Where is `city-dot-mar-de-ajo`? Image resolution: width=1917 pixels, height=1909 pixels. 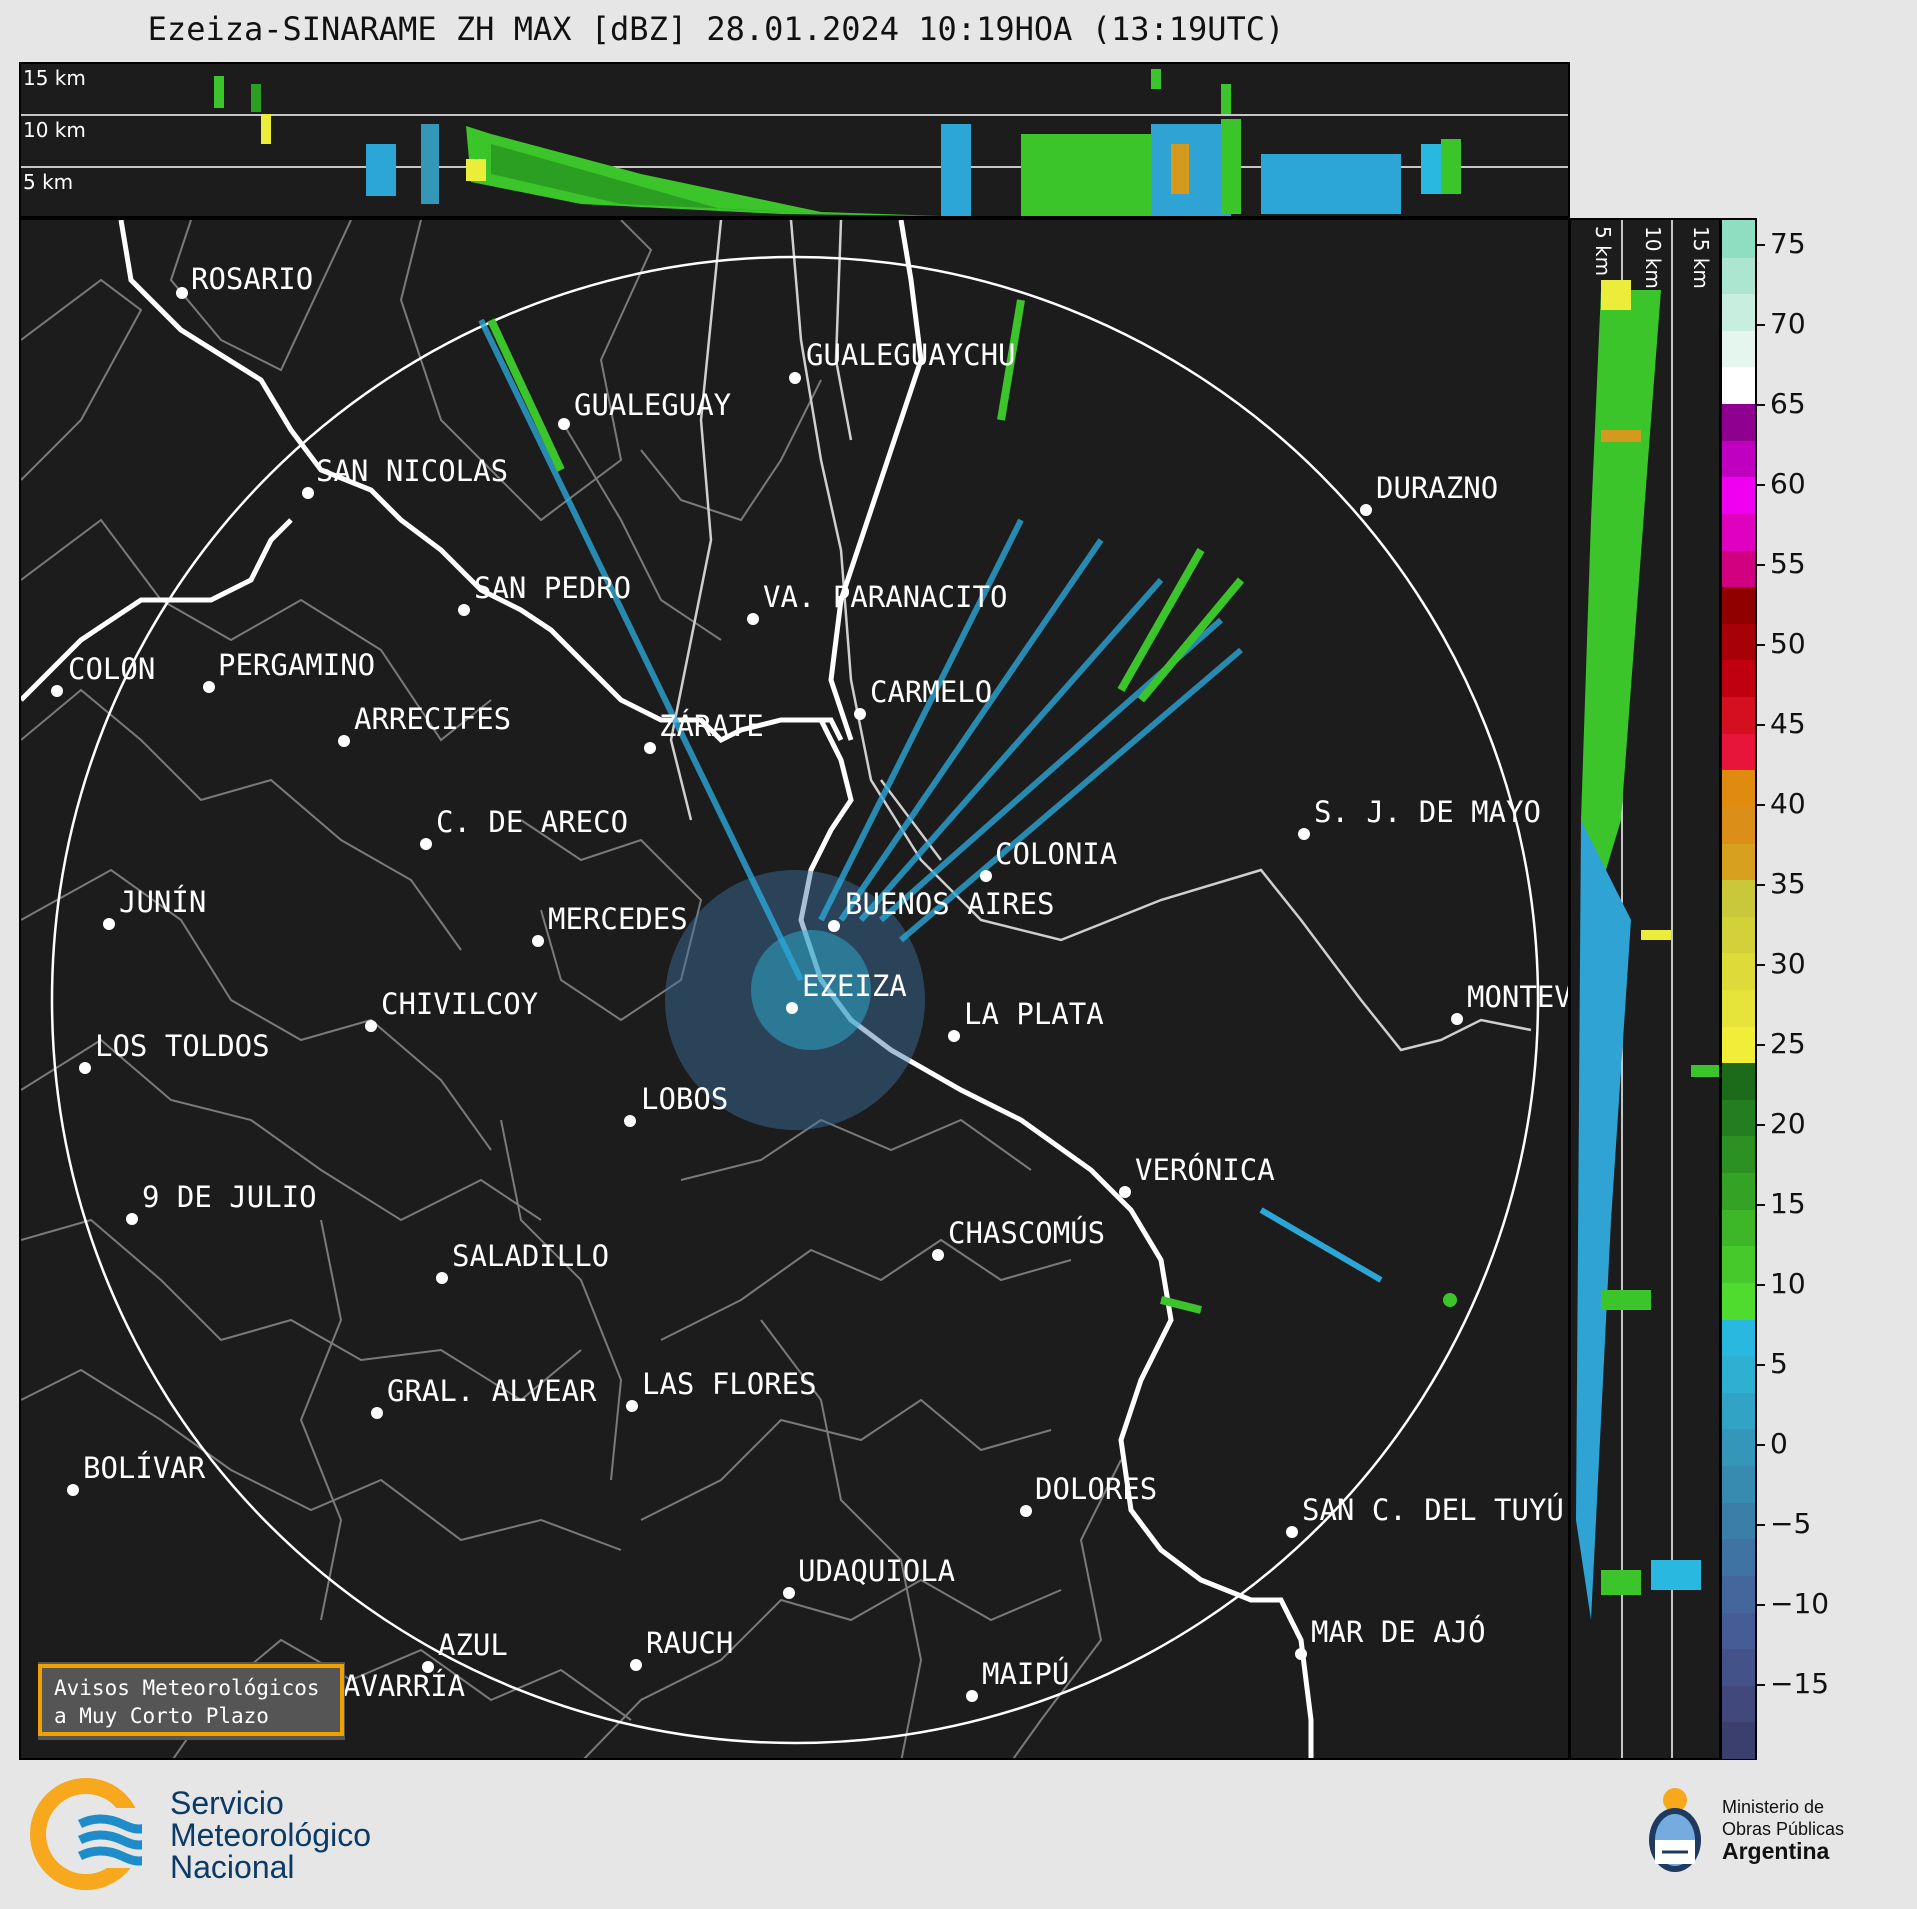
city-dot-mar-de-ajo is located at coordinates (1301, 1654).